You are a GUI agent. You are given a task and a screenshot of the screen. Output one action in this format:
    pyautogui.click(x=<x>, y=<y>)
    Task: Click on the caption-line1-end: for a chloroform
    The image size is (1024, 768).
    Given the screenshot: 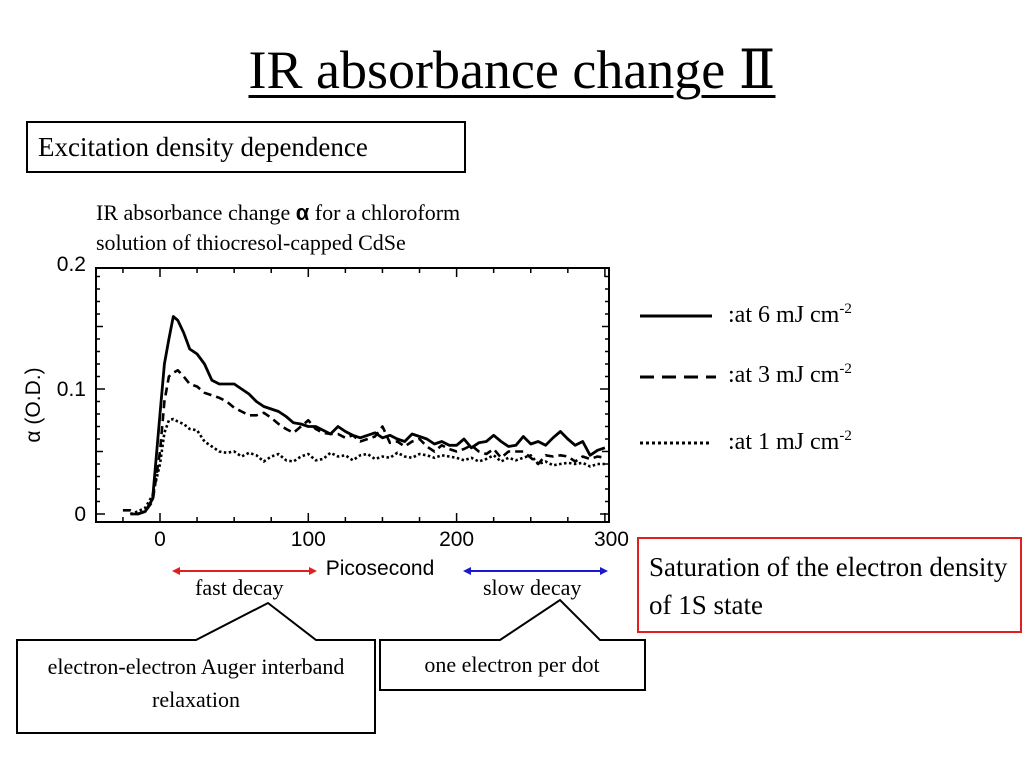 What is the action you would take?
    pyautogui.click(x=385, y=212)
    